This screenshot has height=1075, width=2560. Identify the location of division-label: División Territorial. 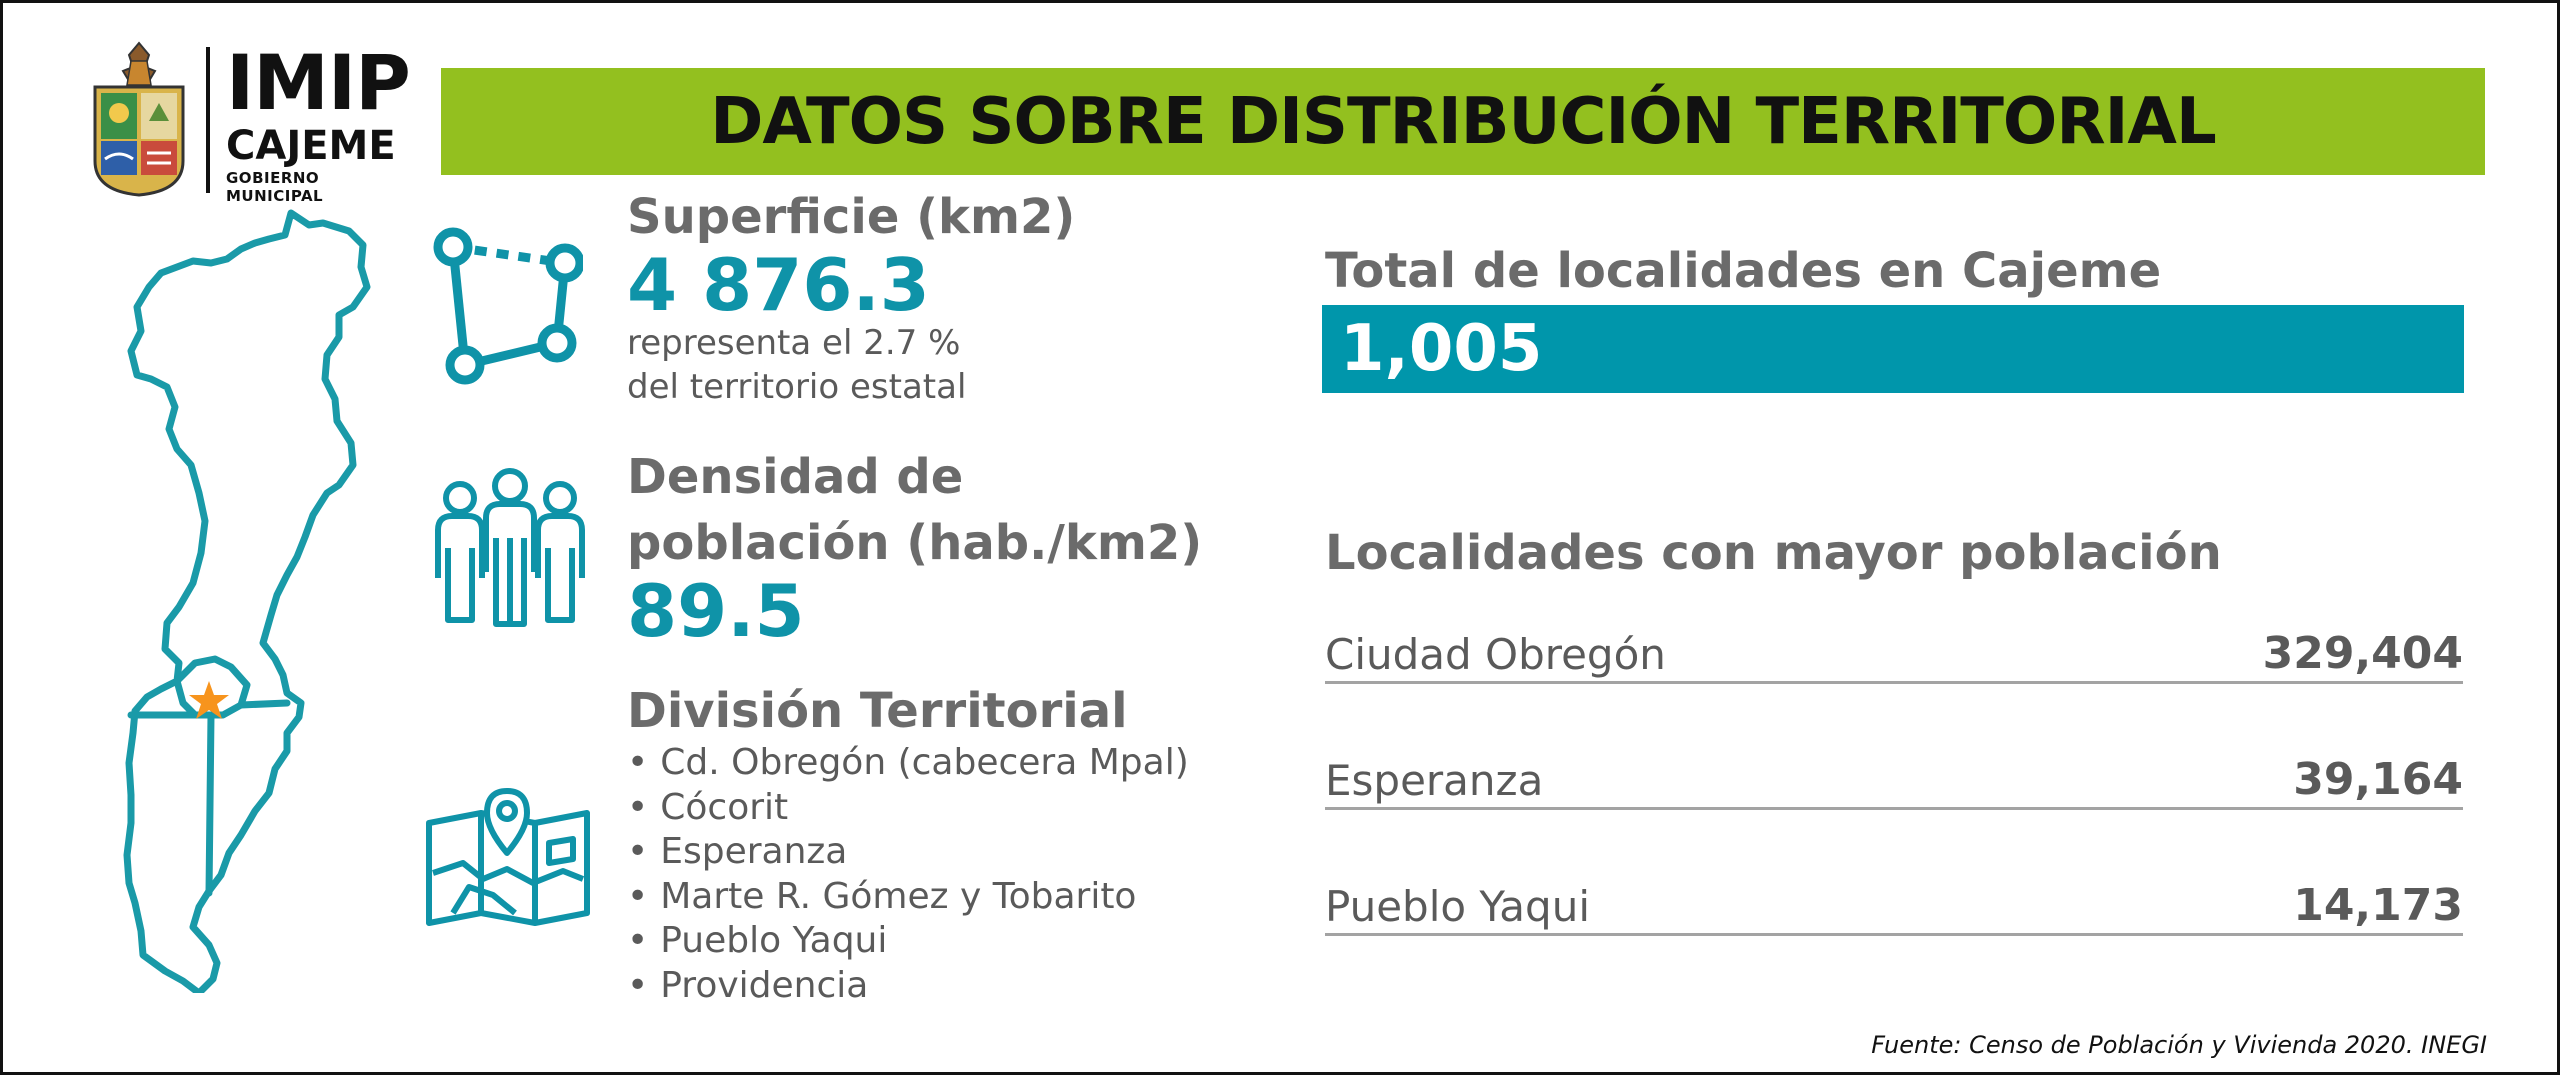
(877, 711).